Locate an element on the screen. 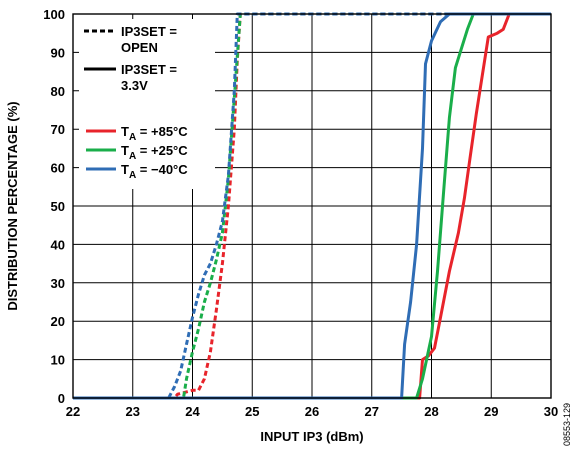 The image size is (573, 449). x-tick-label: 30 is located at coordinates (551, 411).